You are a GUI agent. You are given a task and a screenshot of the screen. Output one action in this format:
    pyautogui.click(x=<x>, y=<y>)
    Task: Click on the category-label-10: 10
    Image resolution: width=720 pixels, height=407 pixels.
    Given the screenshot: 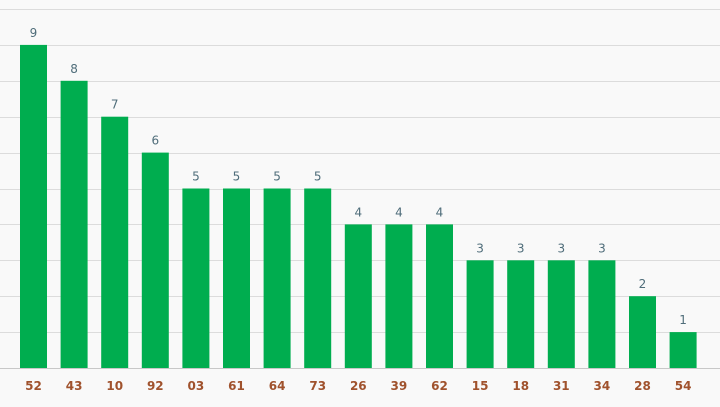 What is the action you would take?
    pyautogui.click(x=114, y=386)
    